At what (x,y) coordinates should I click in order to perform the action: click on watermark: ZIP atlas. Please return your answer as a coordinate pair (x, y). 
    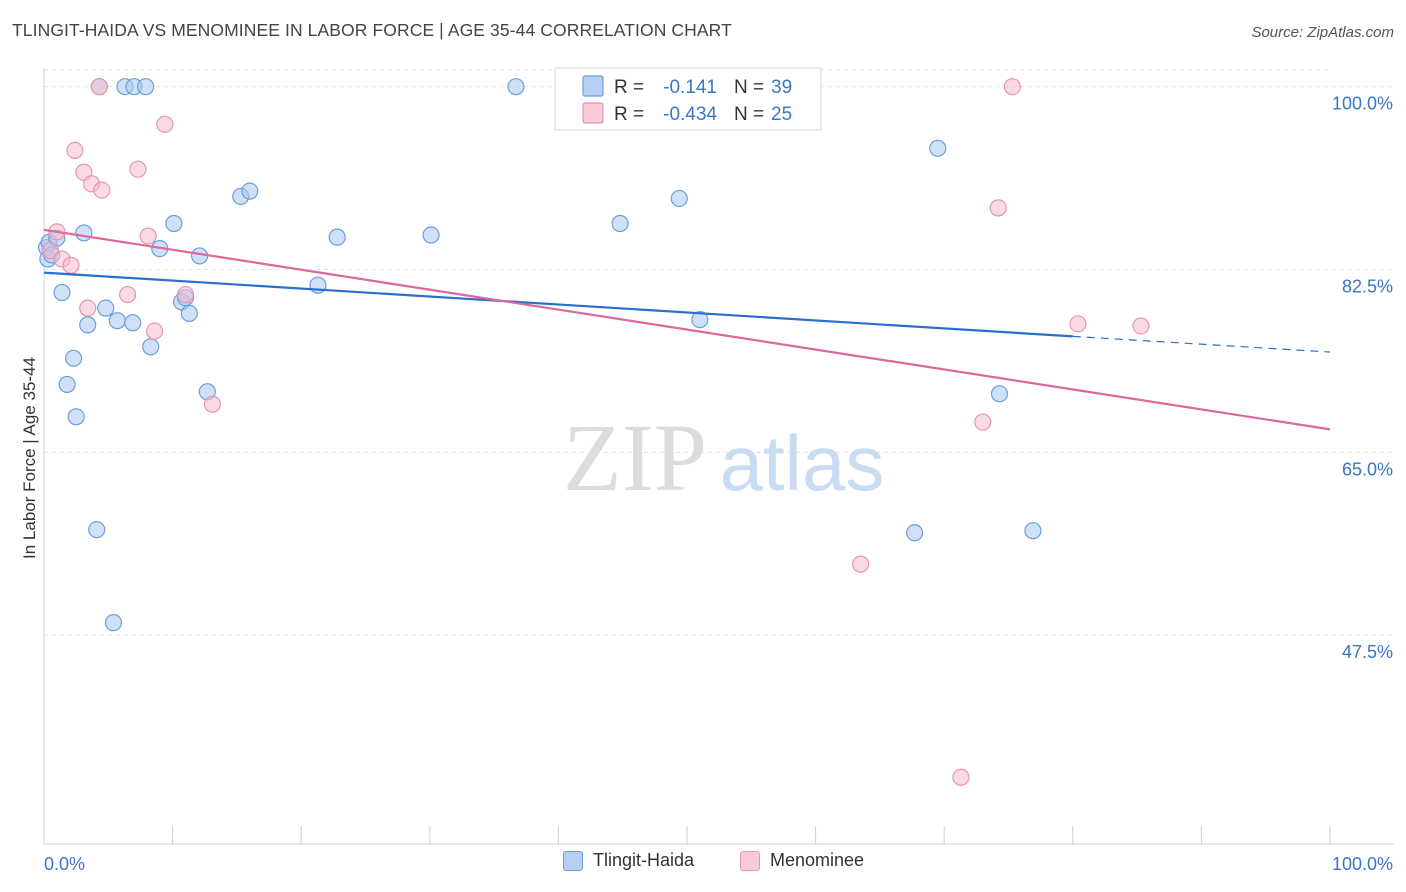
    Looking at the image, I should click on (723, 457).